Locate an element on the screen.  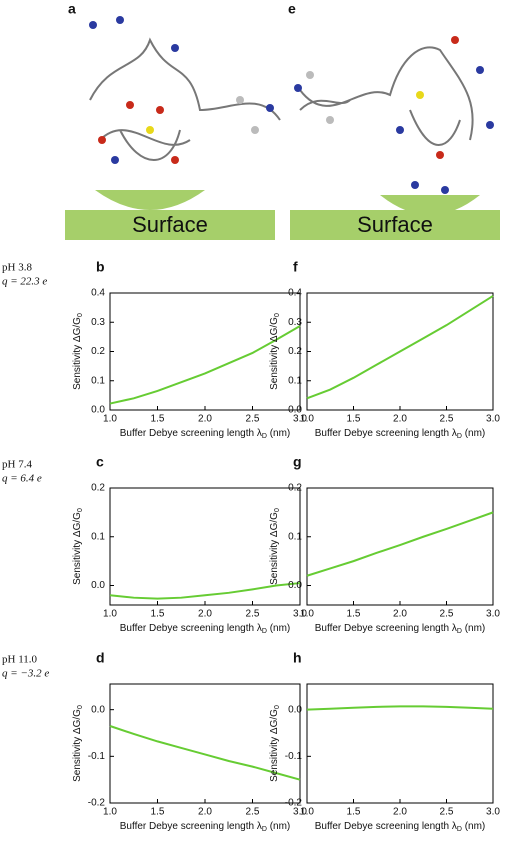
ph-label: pH 7.4 is located at coordinates (17, 465).